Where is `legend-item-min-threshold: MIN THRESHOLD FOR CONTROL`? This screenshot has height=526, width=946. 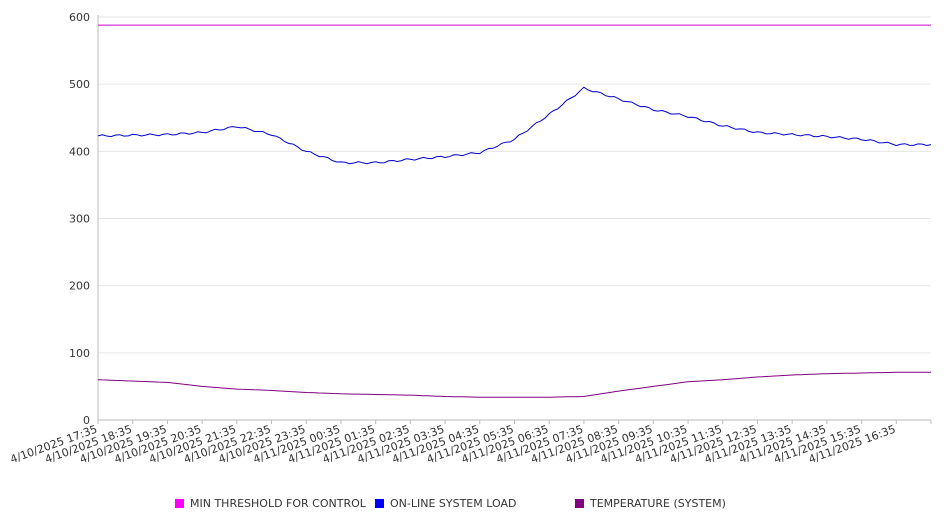 legend-item-min-threshold: MIN THRESHOLD FOR CONTROL is located at coordinates (270, 503).